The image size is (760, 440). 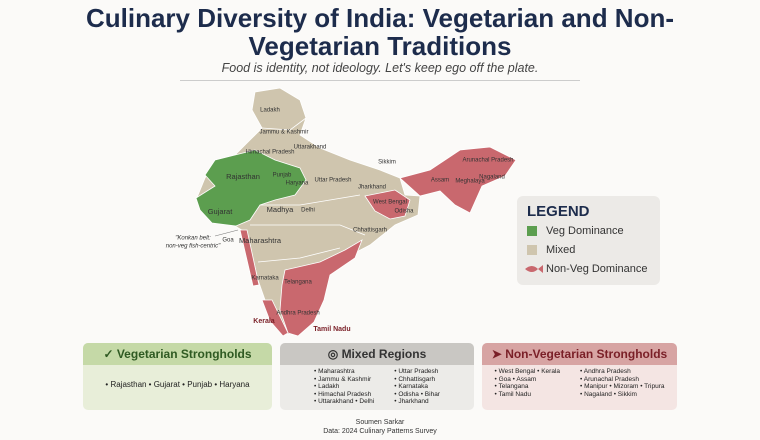 What do you see at coordinates (193, 239) in the screenshot?
I see `annotation: "Konkan belt:` at bounding box center [193, 239].